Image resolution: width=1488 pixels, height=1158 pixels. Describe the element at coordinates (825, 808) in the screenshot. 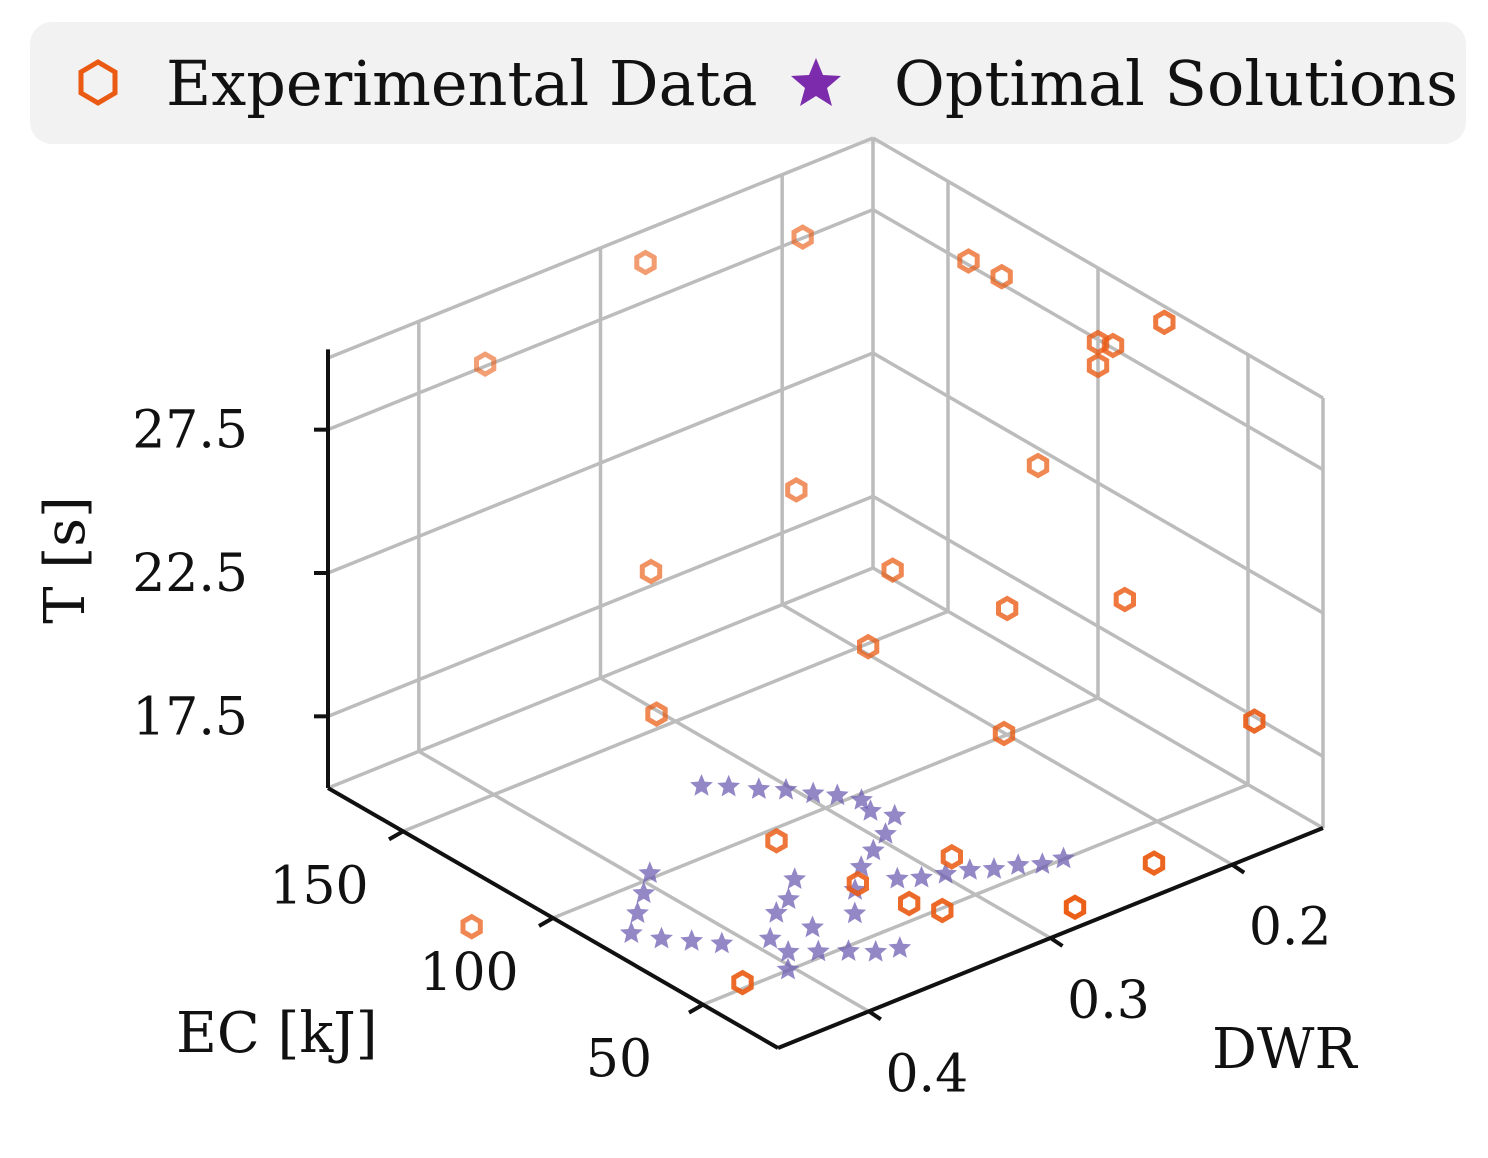

I see `grid-line` at that location.